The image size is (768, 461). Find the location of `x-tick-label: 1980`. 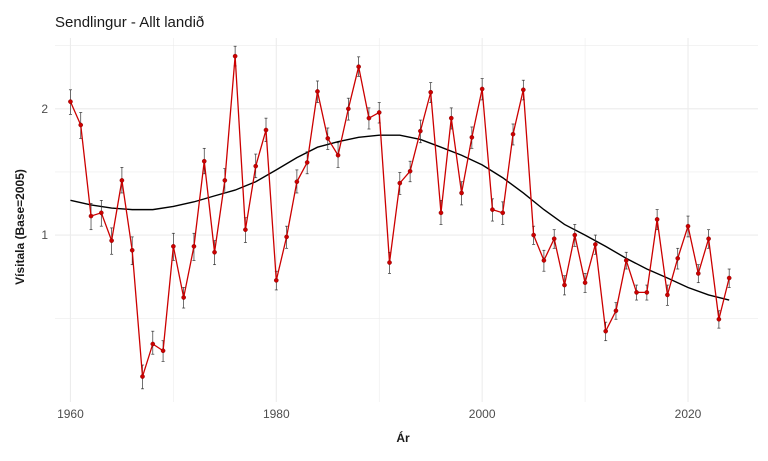

x-tick-label: 1980 is located at coordinates (276, 414).